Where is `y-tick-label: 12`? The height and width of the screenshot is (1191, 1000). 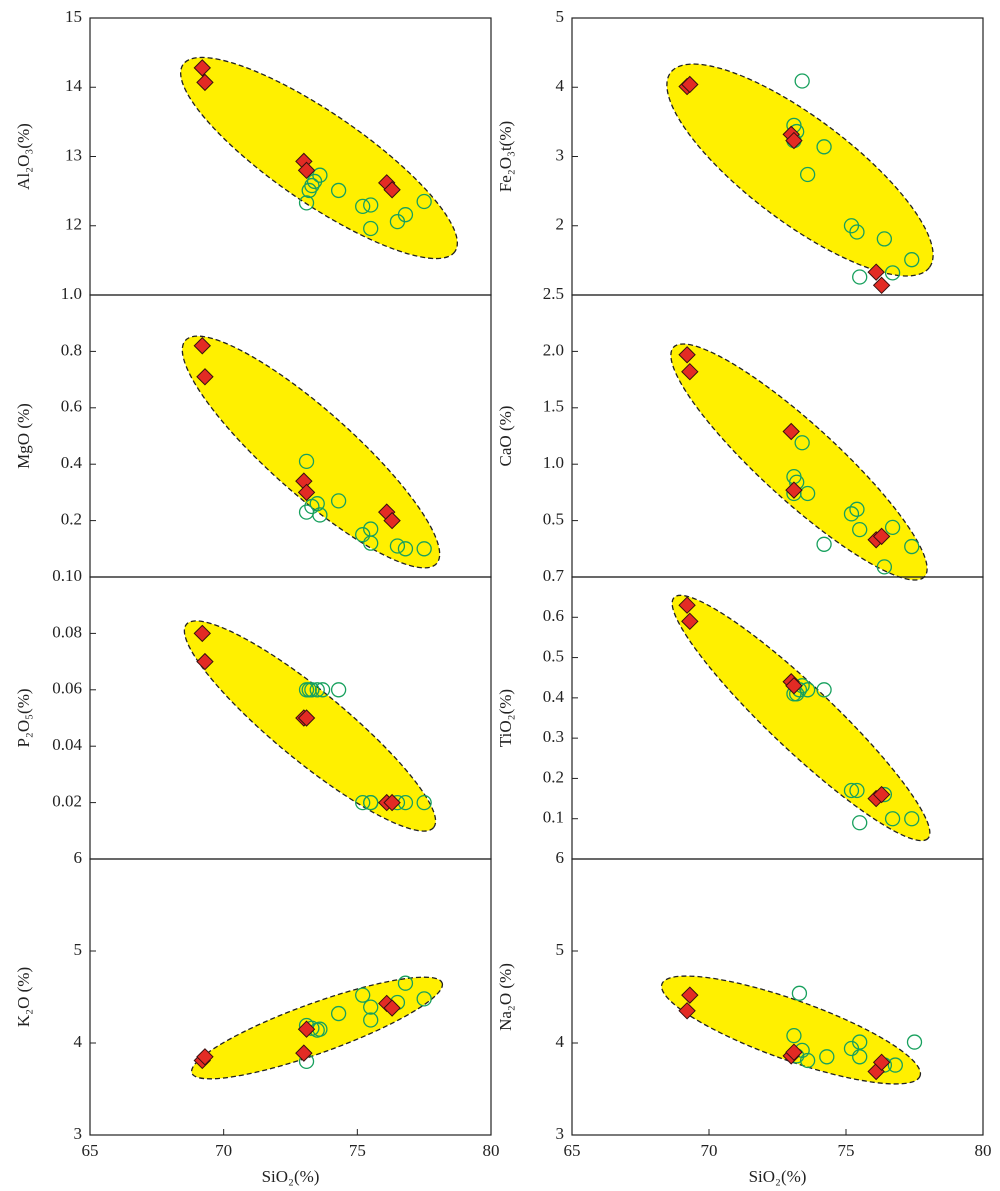 y-tick-label: 12 is located at coordinates (73, 224).